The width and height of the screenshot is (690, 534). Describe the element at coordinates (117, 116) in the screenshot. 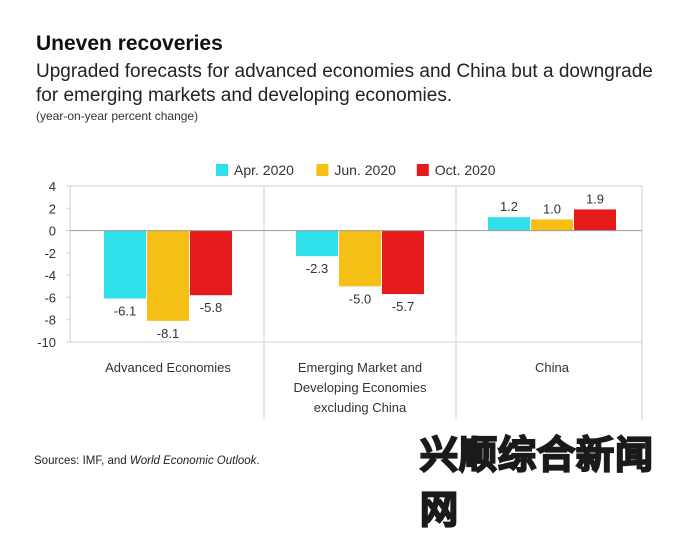

I see `unit-note: (year-on-year percent change)` at that location.